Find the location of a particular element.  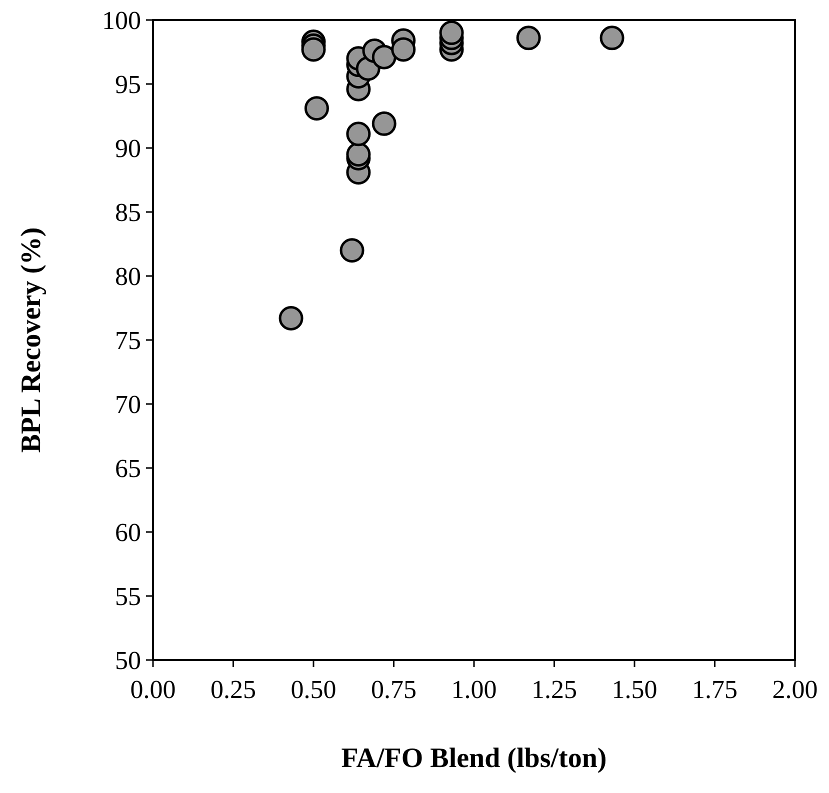

y-tick-label: 70 is located at coordinates (128, 405).